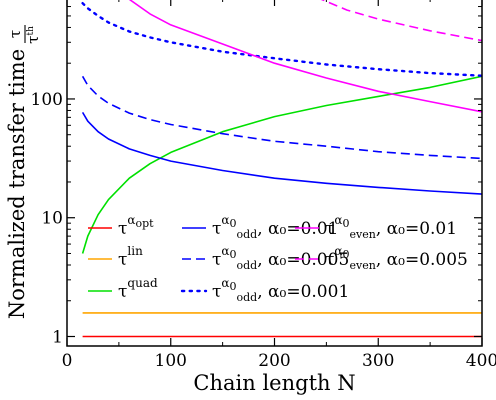 Image resolution: width=496 pixels, height=400 pixels. I want to click on legend-label-odd0001: τα0odd, α₀=0.001, so click(280, 290).